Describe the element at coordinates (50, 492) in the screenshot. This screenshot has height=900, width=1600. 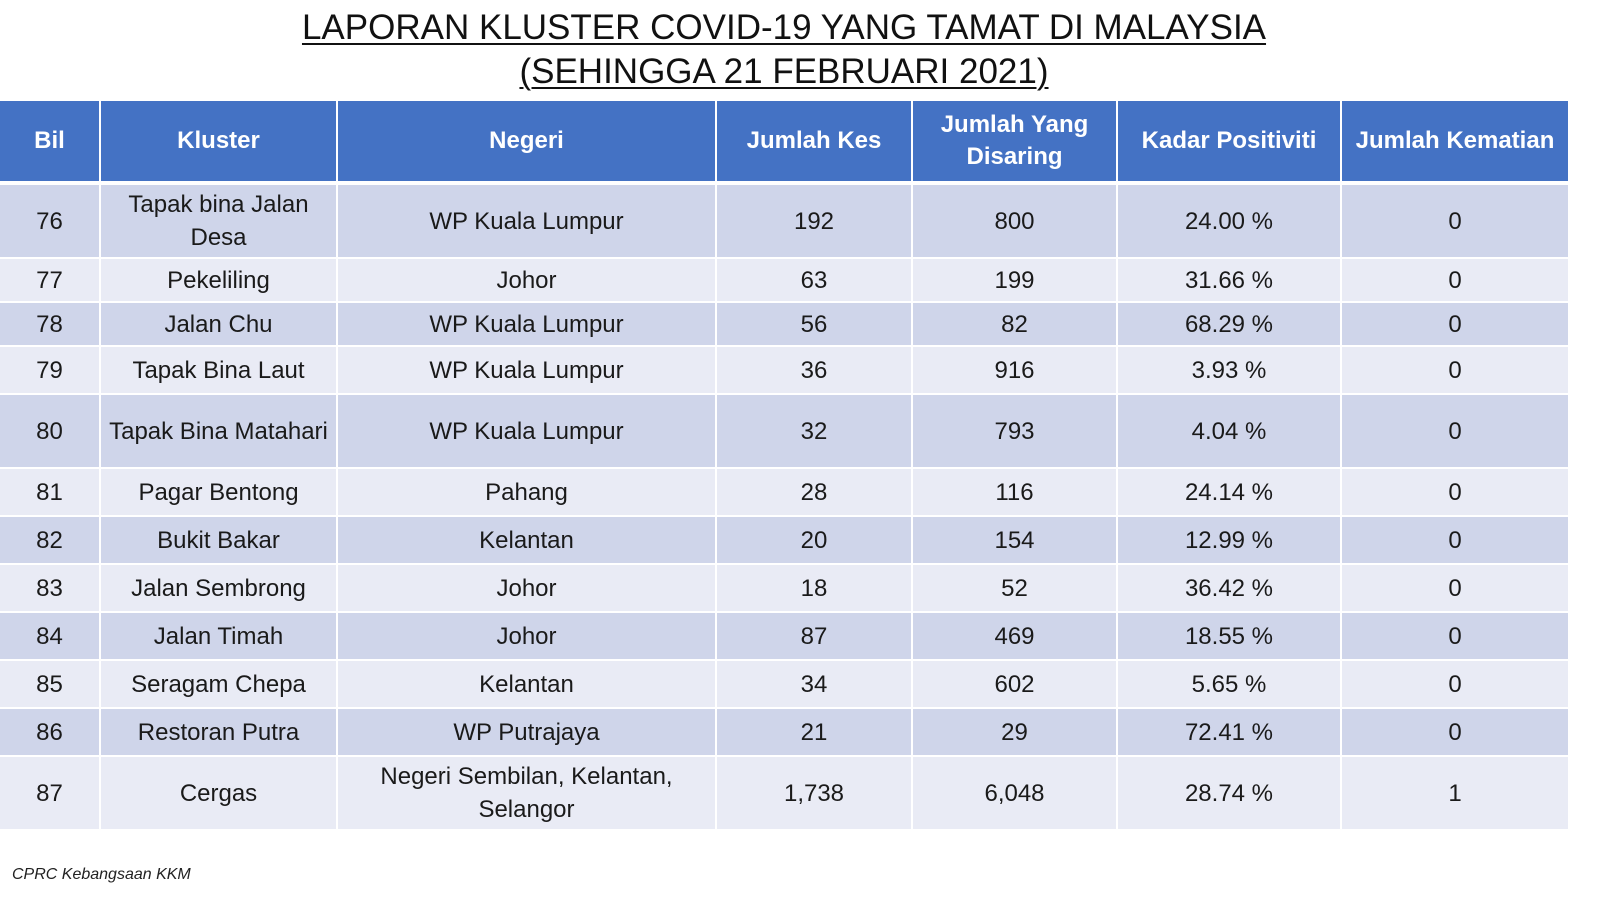
I see `cell-bil: 81` at that location.